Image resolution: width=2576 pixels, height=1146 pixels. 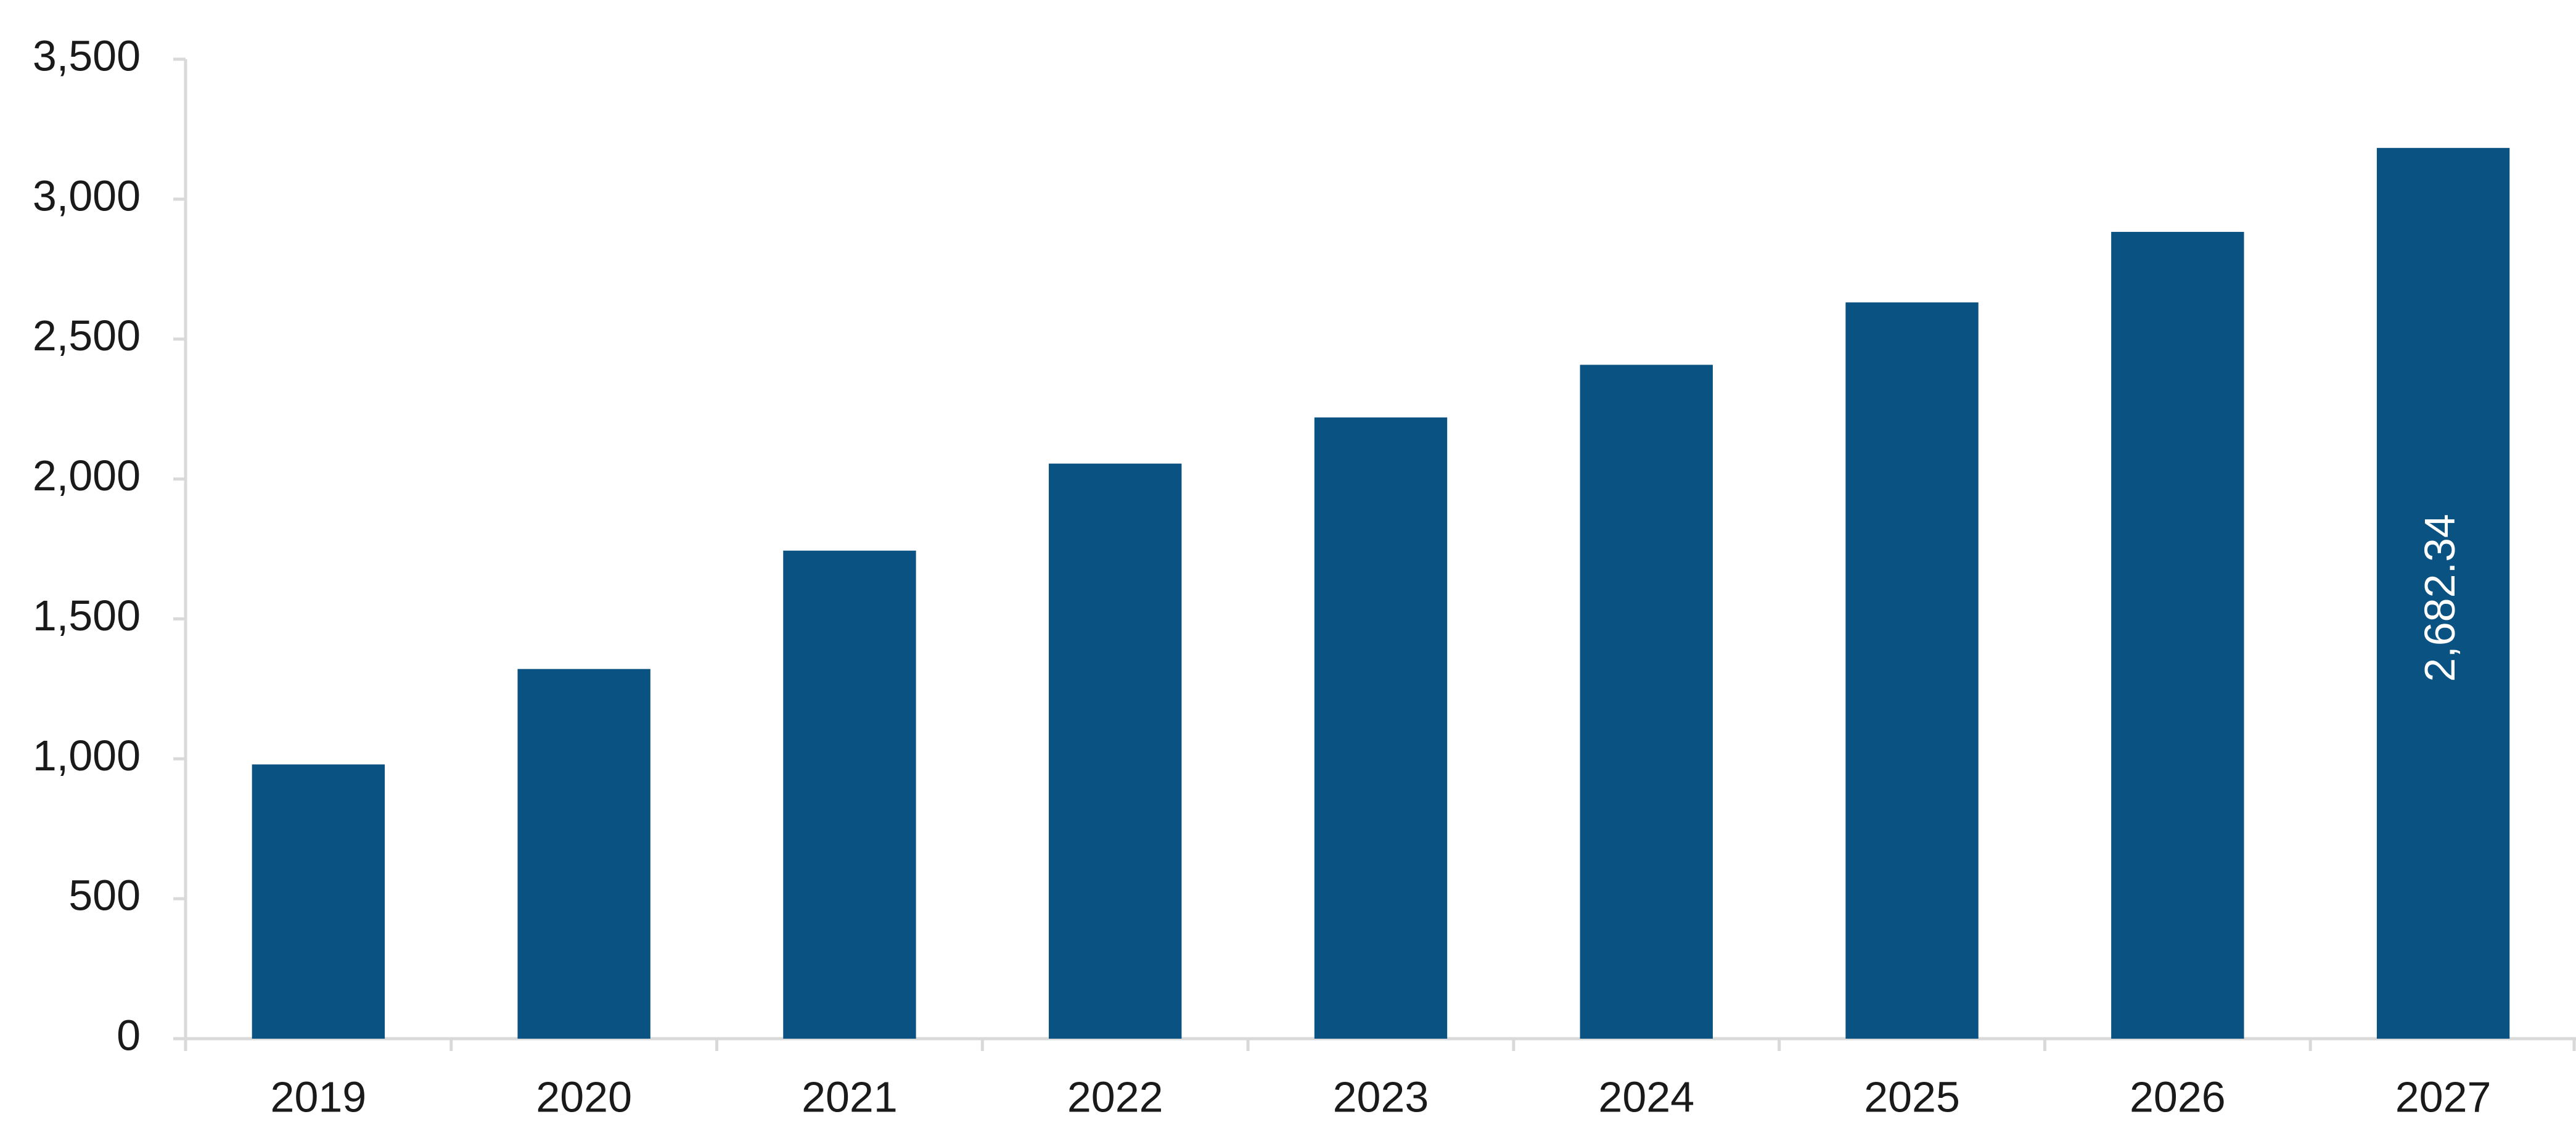 What do you see at coordinates (87, 616) in the screenshot?
I see `y-tick-label: 1,500` at bounding box center [87, 616].